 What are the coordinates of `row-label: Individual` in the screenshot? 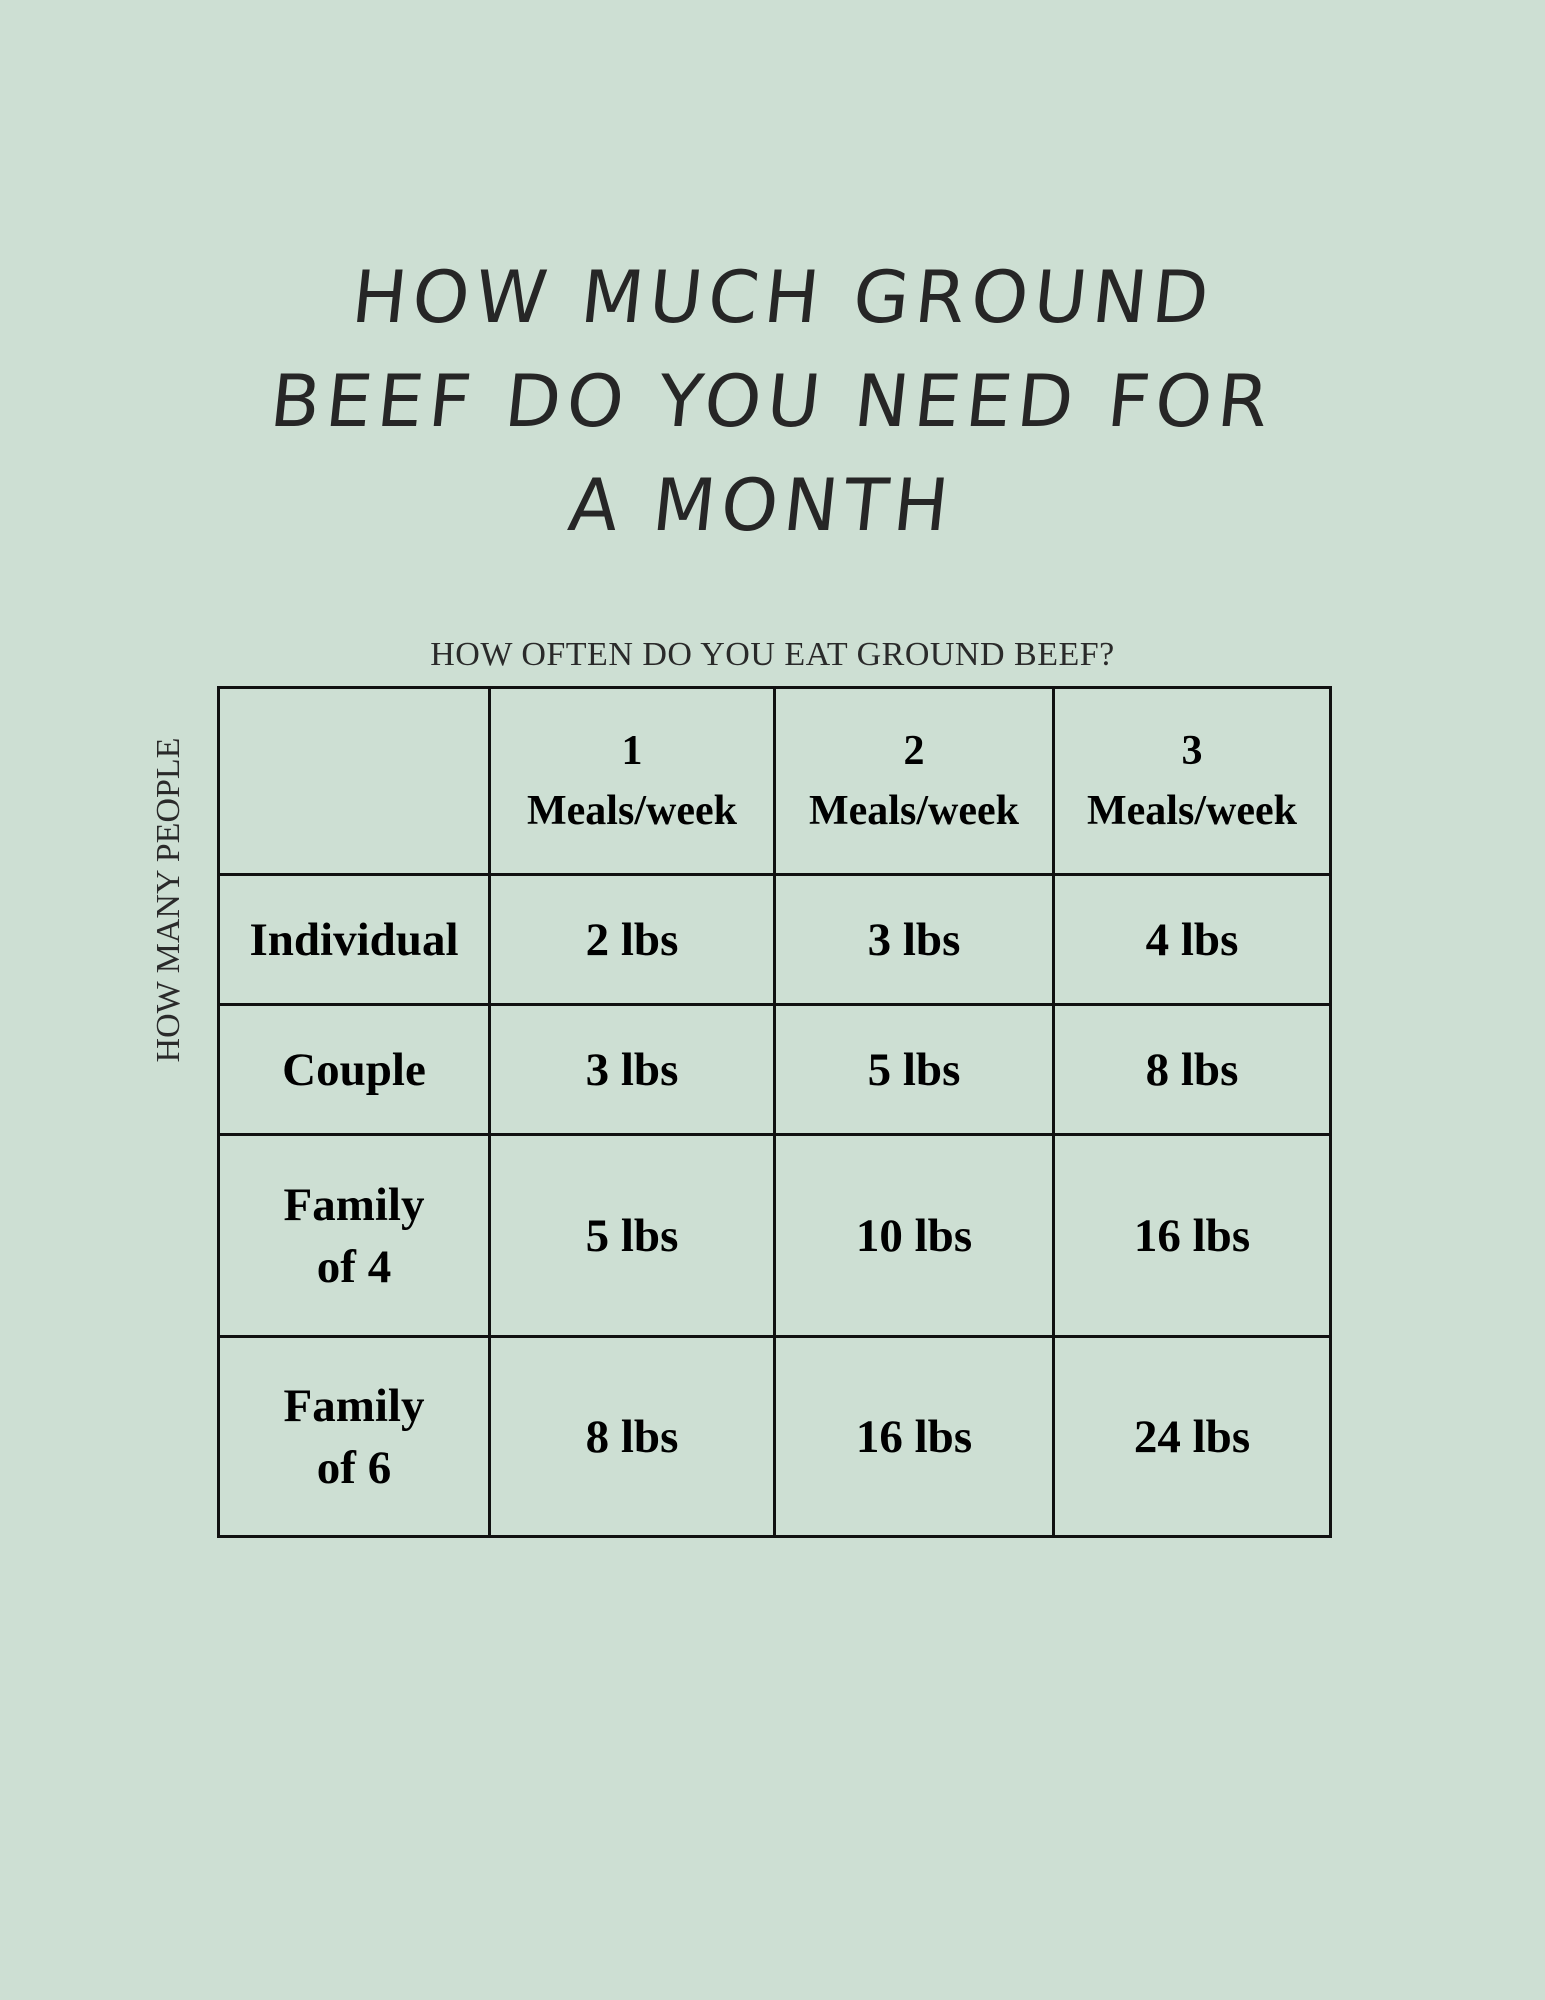 It's located at (354, 939).